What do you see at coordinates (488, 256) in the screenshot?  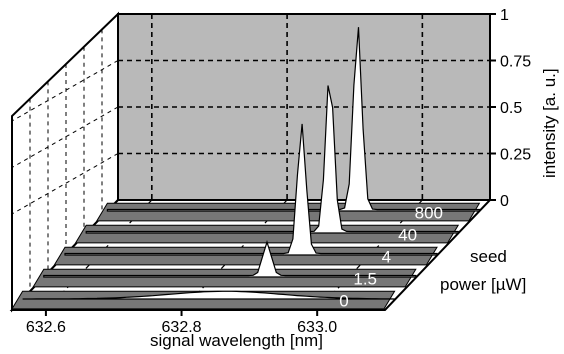 I see `depth-label-line1: seed` at bounding box center [488, 256].